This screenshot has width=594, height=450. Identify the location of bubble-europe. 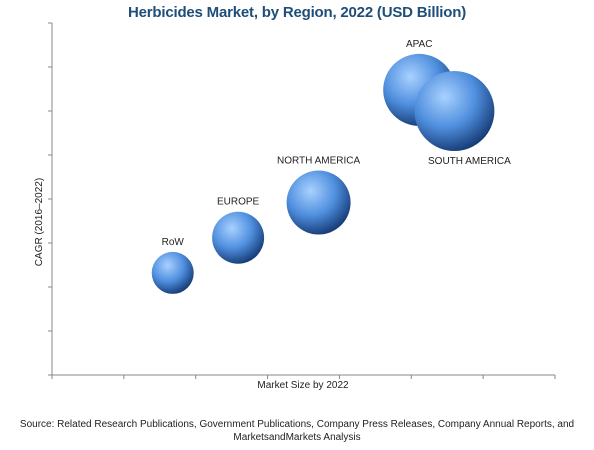
(238, 237).